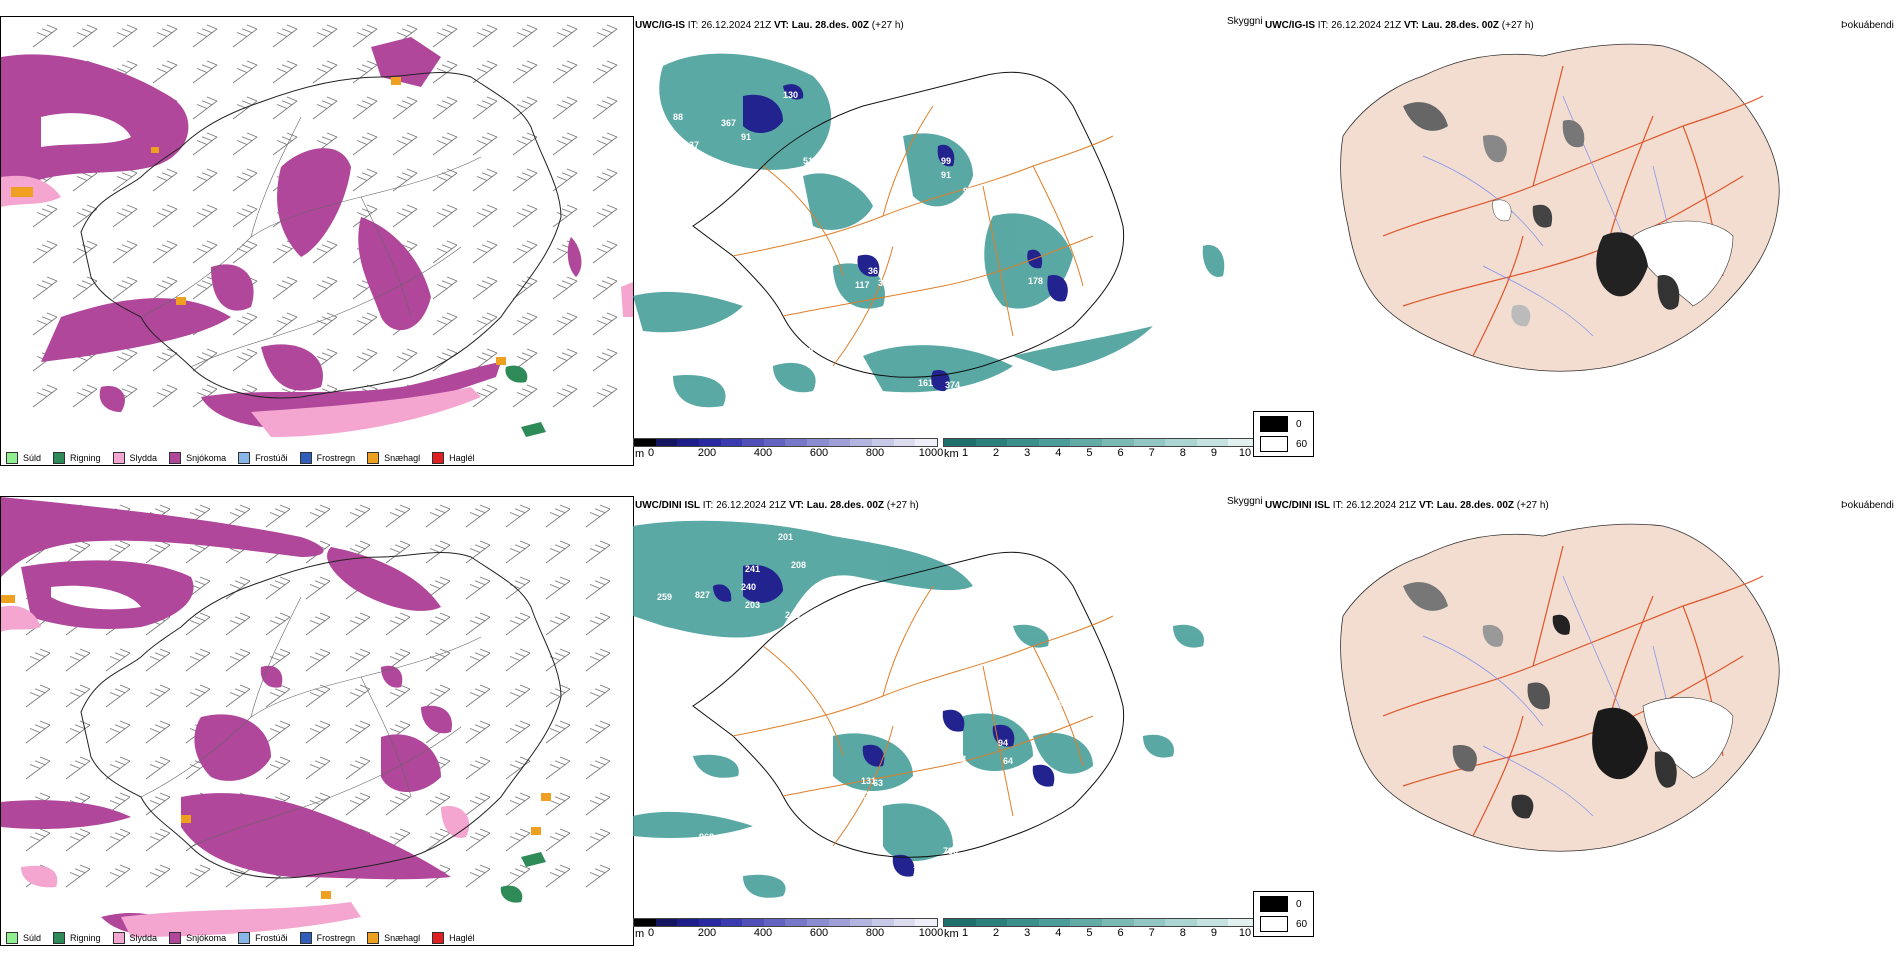  I want to click on legend-item: Snæhagl, so click(393, 458).